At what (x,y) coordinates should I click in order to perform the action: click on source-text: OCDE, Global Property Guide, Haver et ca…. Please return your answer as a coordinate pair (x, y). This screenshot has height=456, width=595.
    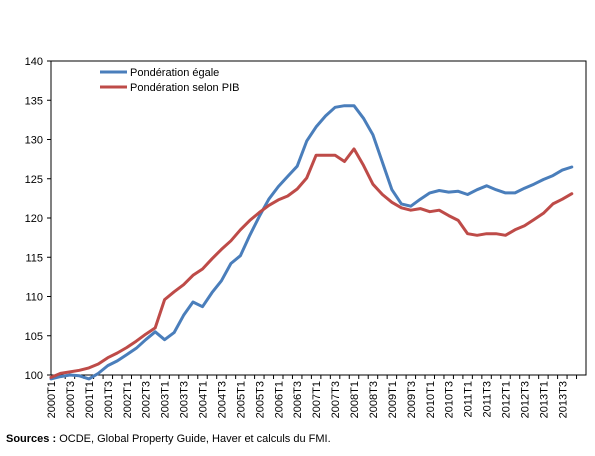
    Looking at the image, I should click on (195, 439).